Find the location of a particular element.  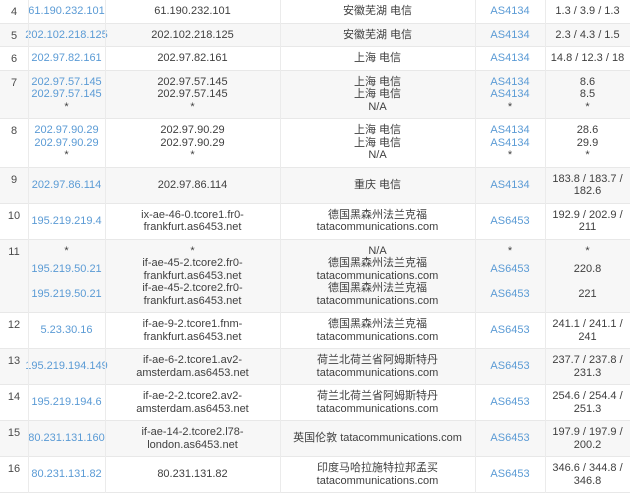

ip-cell: 61.190.232.101 is located at coordinates (66, 11).